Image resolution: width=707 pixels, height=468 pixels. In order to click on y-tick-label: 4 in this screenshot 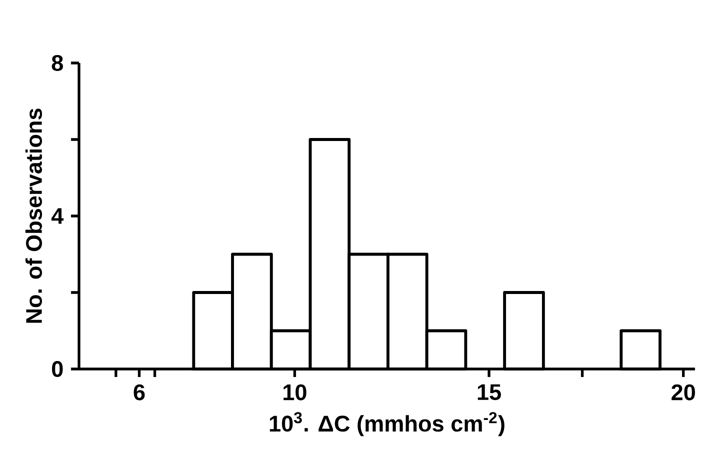, I will do `click(57, 216)`.